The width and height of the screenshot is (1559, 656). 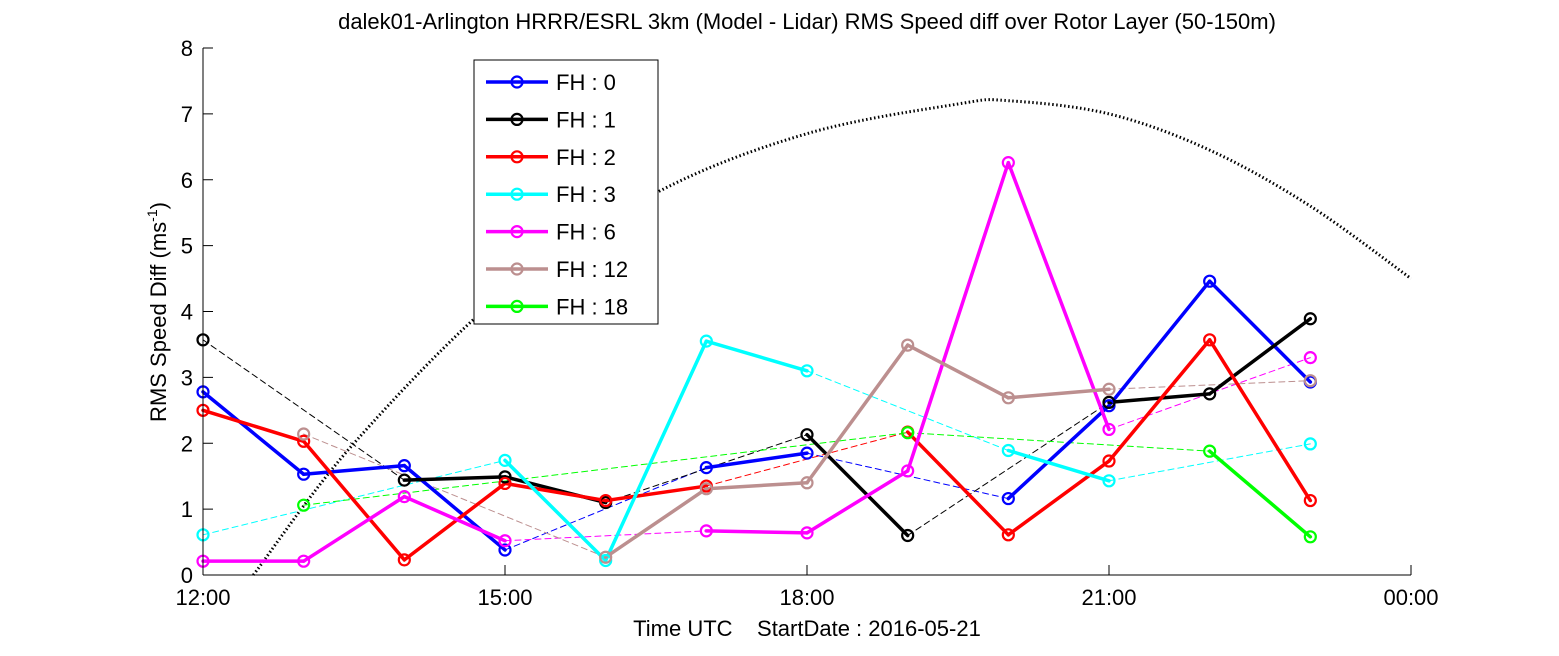 I want to click on x-tick-label: 15:00, so click(x=504, y=597).